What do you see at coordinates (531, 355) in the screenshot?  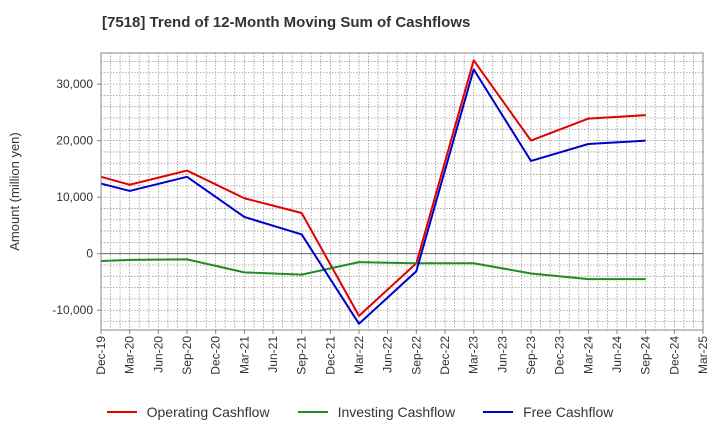 I see `x-tick-label: Sep-23` at bounding box center [531, 355].